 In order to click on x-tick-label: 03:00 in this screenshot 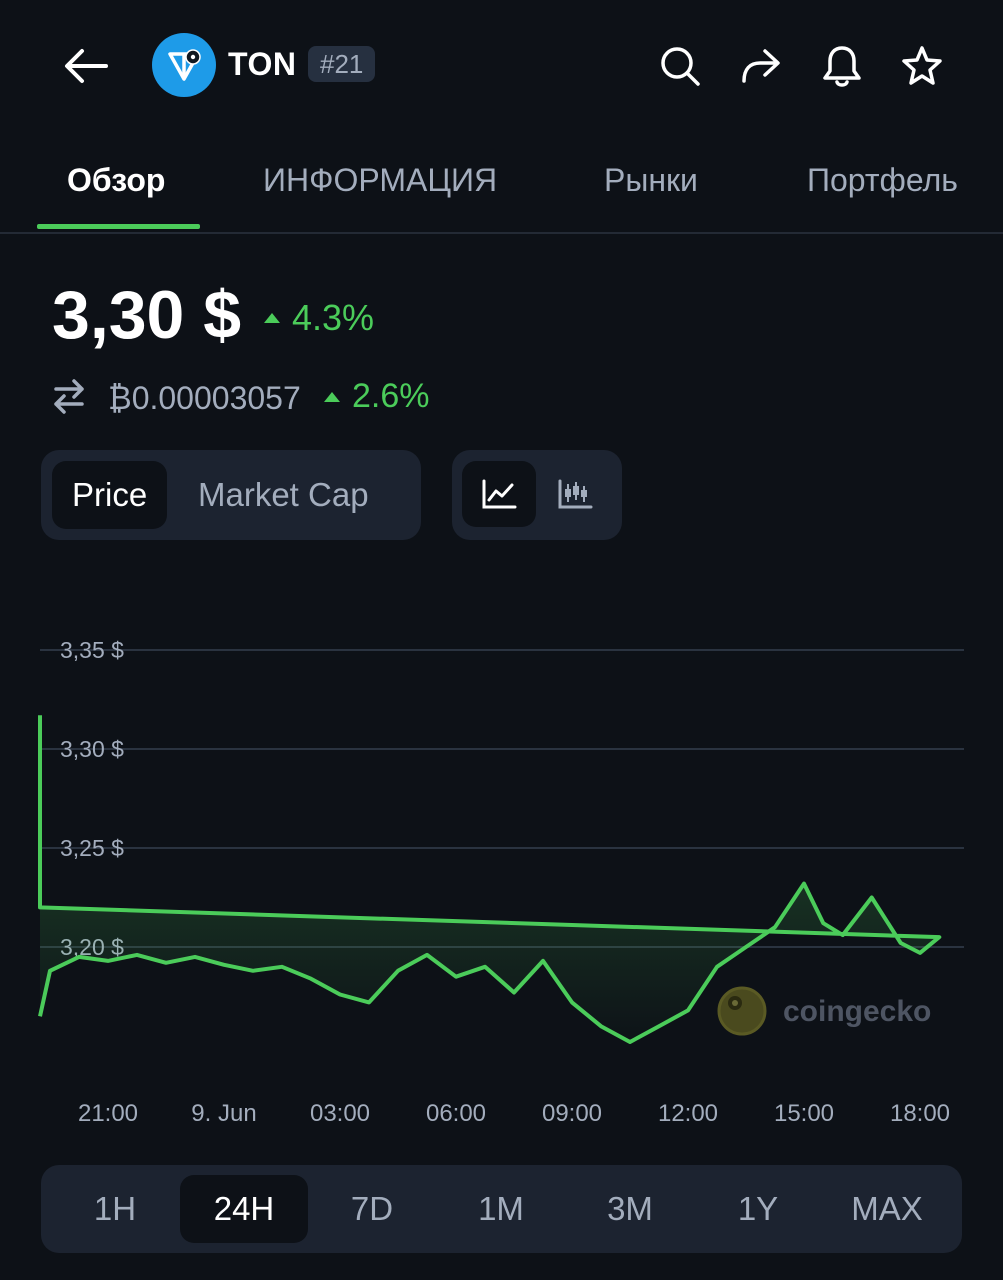, I will do `click(340, 1113)`.